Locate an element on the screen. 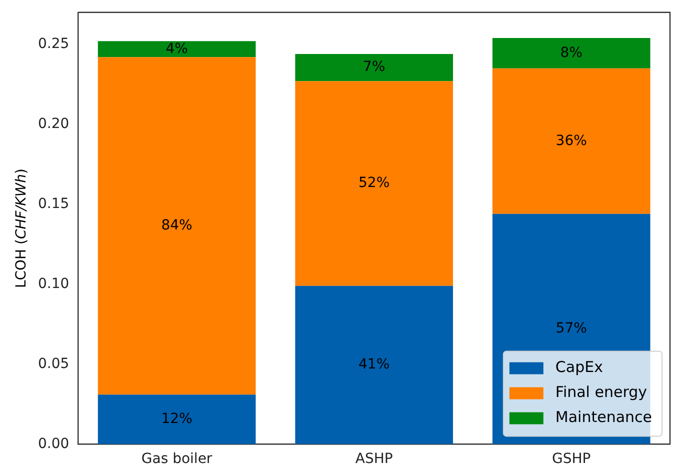 The image size is (676, 470). annotation: 84% is located at coordinates (176, 226).